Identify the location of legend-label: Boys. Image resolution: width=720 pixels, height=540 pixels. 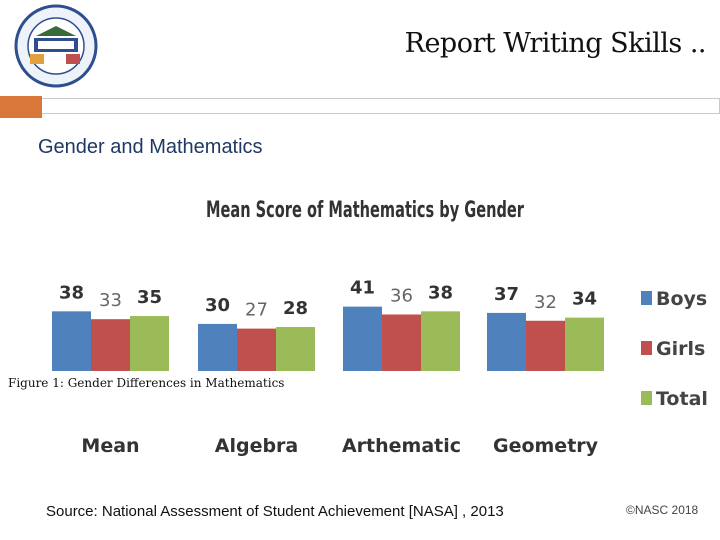
(681, 299).